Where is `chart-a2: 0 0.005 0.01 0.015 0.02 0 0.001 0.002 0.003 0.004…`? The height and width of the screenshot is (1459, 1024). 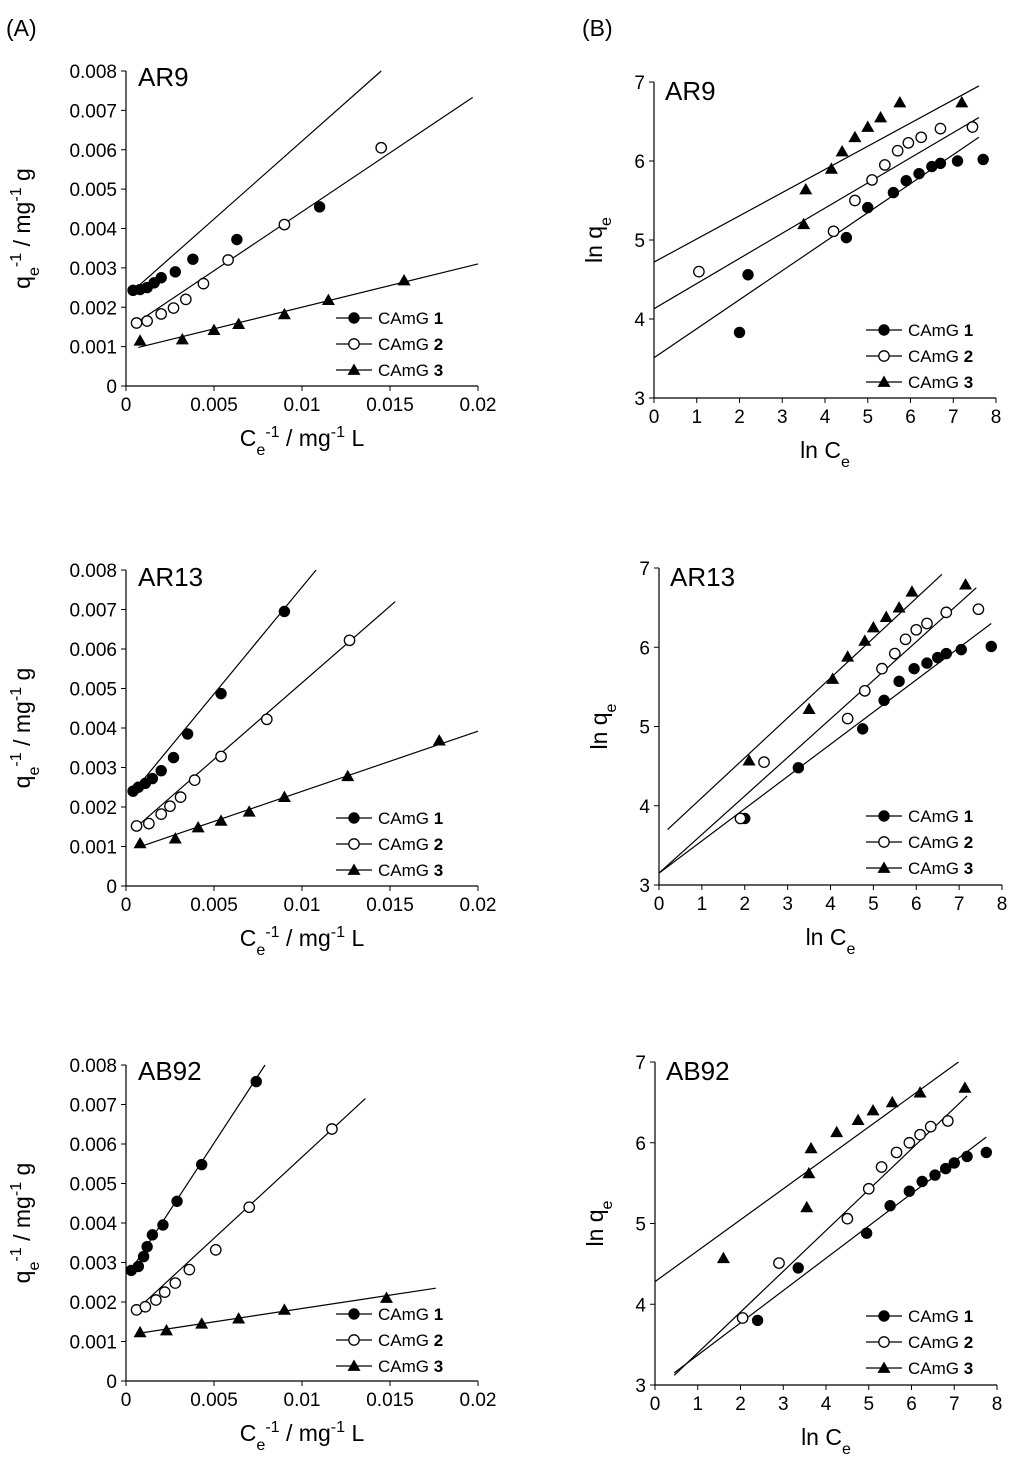
chart-a2: 0 0.005 0.01 0.015 0.02 0 0.001 0.002 0.003 0.004… is located at coordinates (251, 760).